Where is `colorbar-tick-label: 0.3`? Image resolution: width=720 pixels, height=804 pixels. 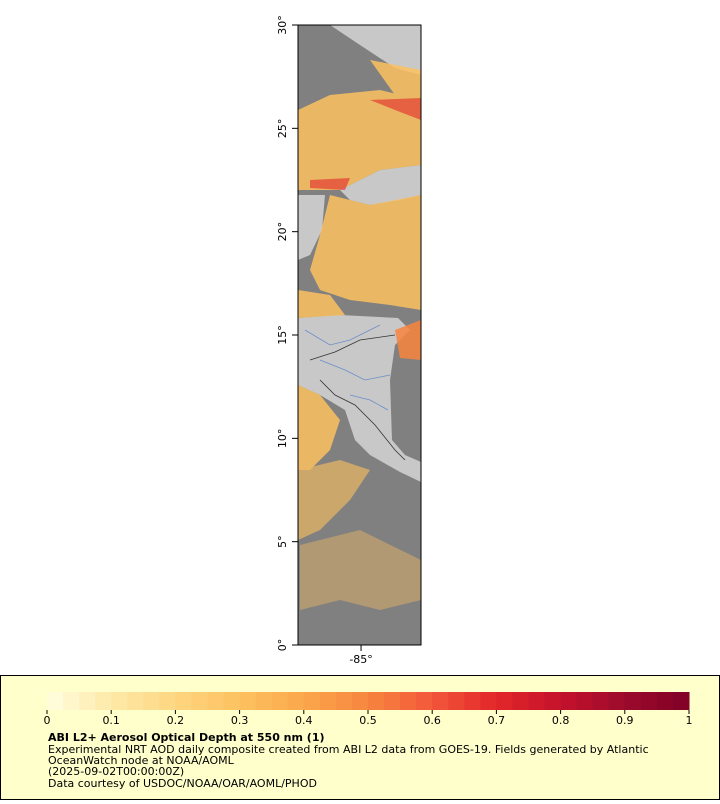
colorbar-tick-label: 0.3 is located at coordinates (240, 720).